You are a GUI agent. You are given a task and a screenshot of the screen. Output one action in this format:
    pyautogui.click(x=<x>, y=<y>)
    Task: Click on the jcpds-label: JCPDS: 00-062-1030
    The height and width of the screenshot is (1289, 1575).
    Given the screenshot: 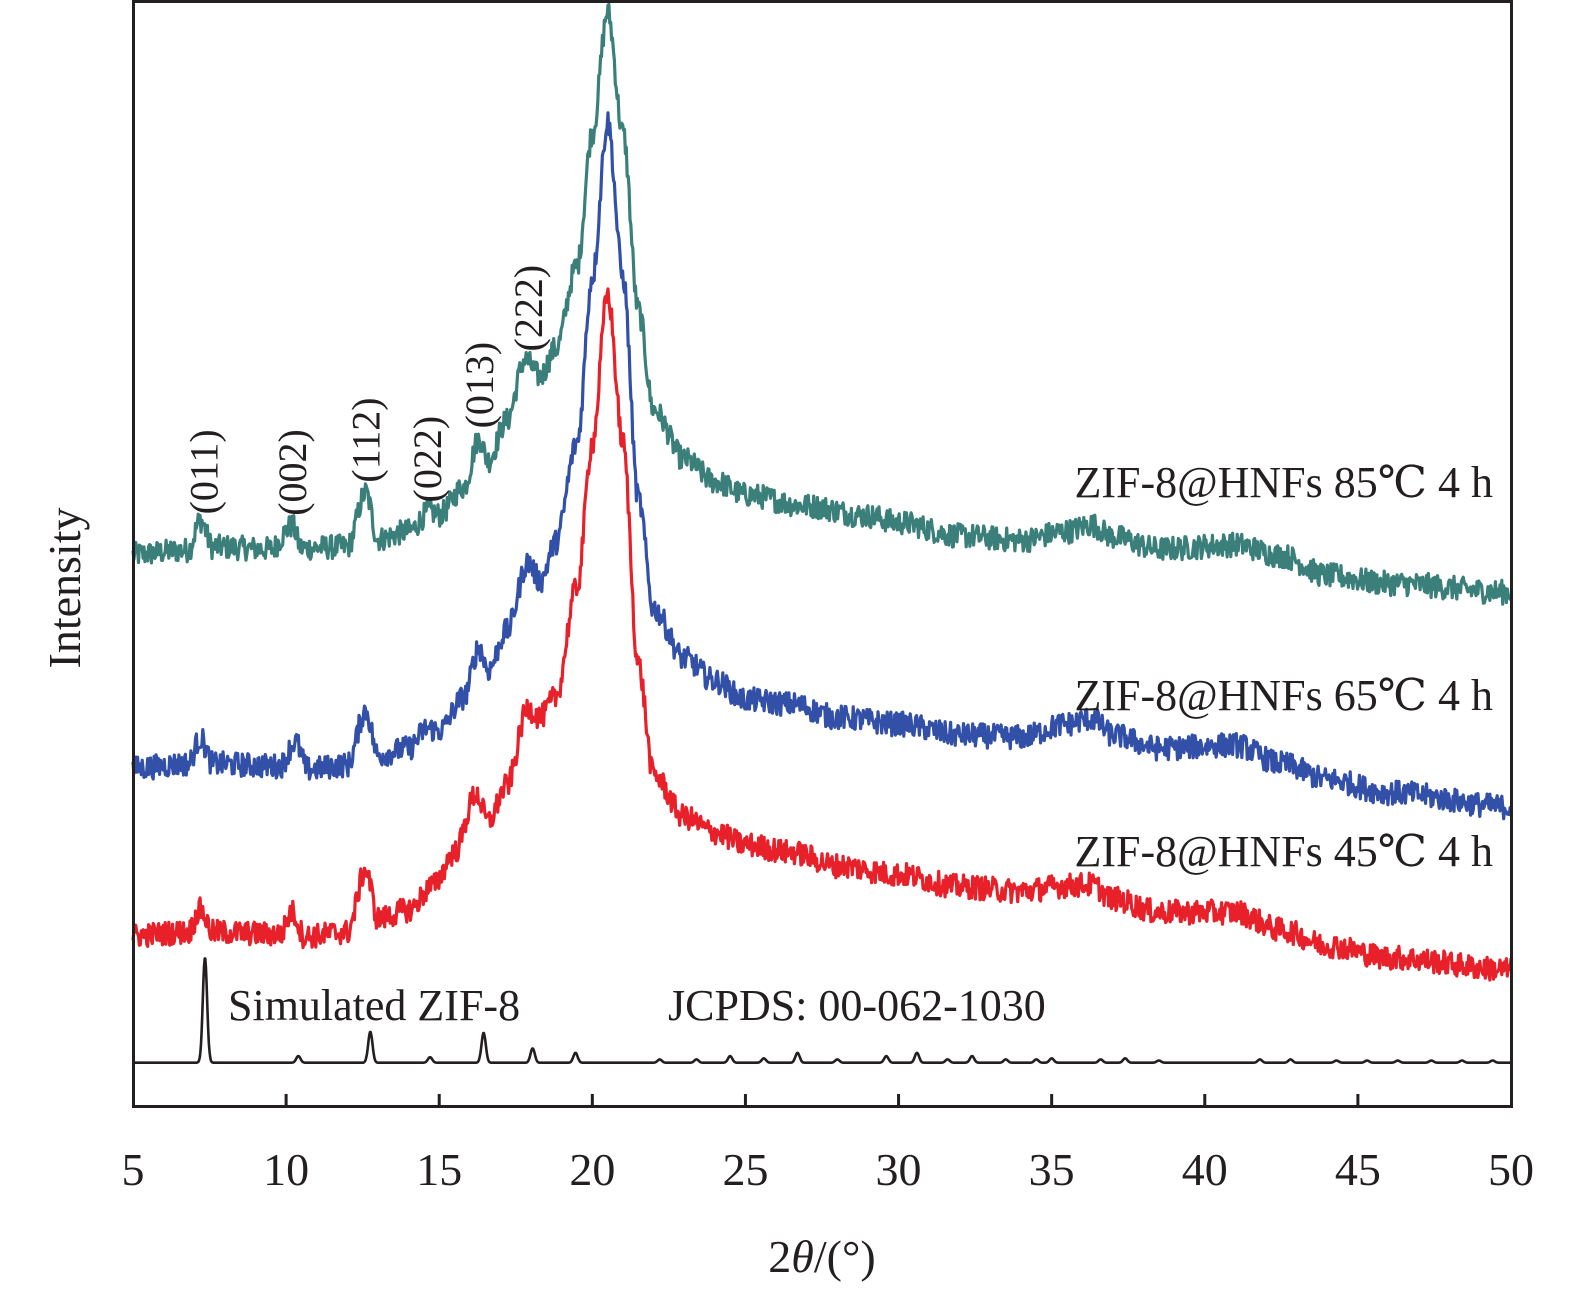 What is the action you would take?
    pyautogui.click(x=857, y=1005)
    